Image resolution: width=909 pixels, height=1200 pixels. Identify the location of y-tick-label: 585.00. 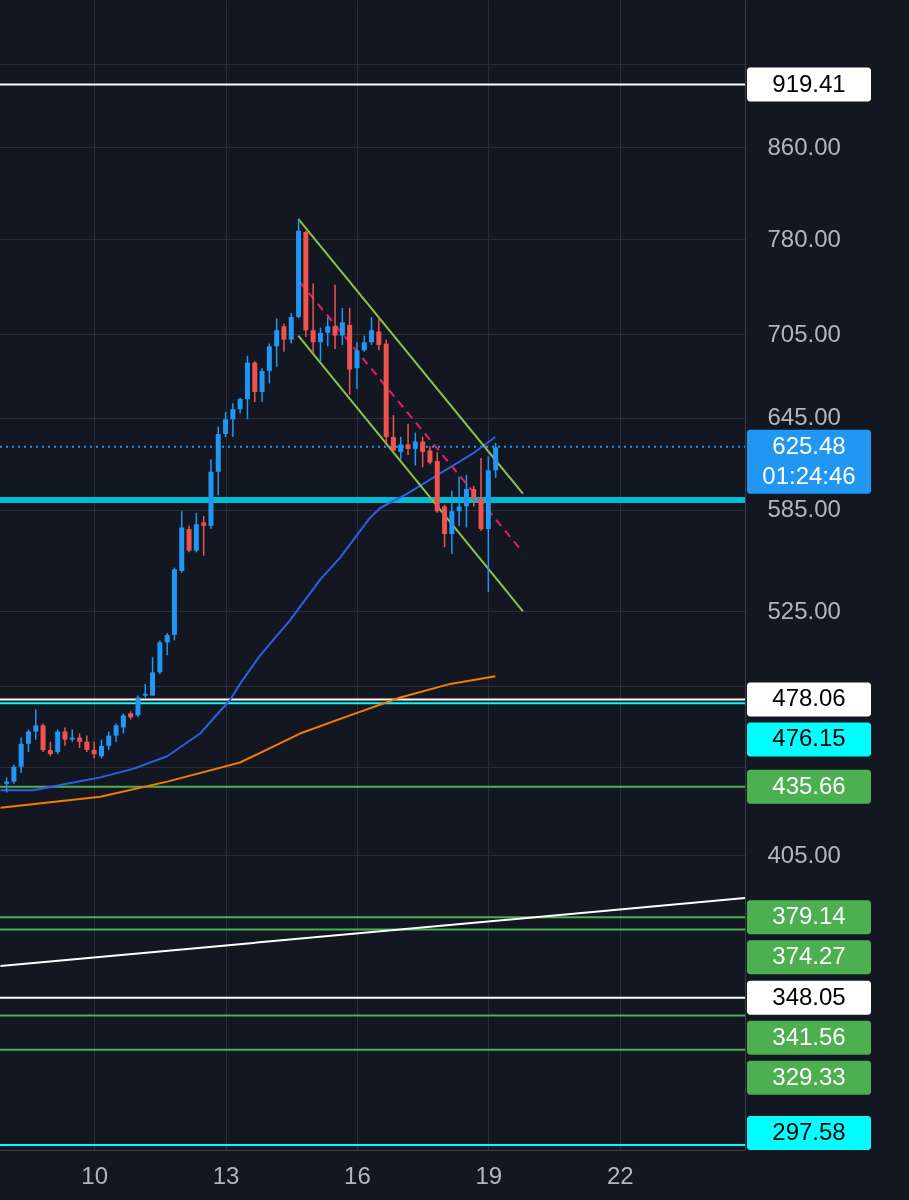
(804, 509).